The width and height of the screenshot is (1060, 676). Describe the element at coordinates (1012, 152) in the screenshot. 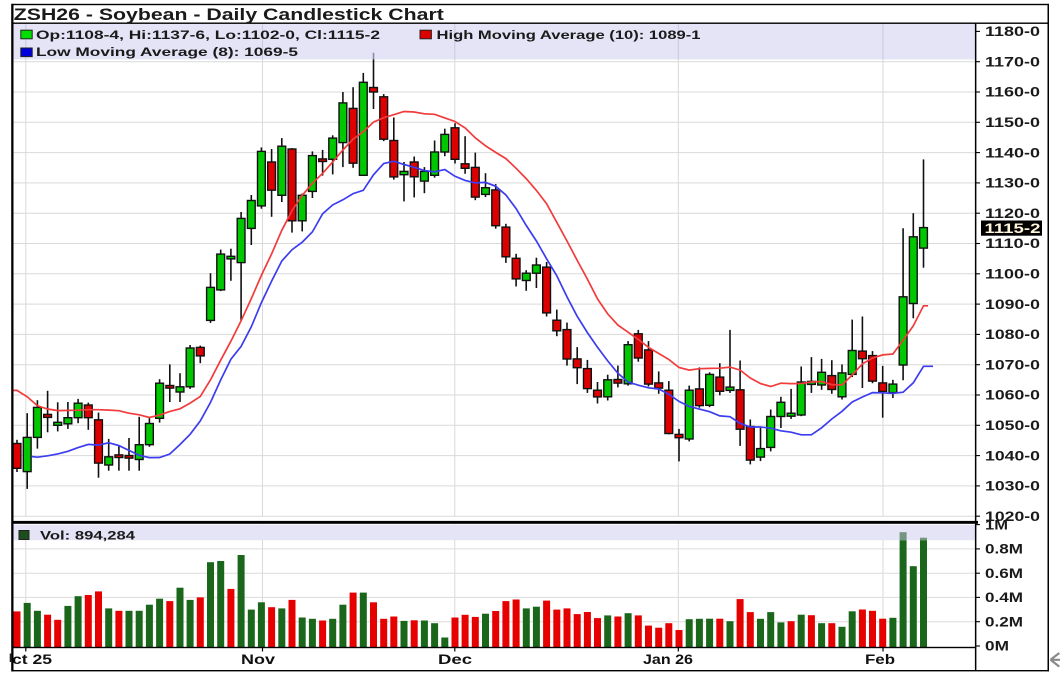

I see `svg-text: 1140-0` at that location.